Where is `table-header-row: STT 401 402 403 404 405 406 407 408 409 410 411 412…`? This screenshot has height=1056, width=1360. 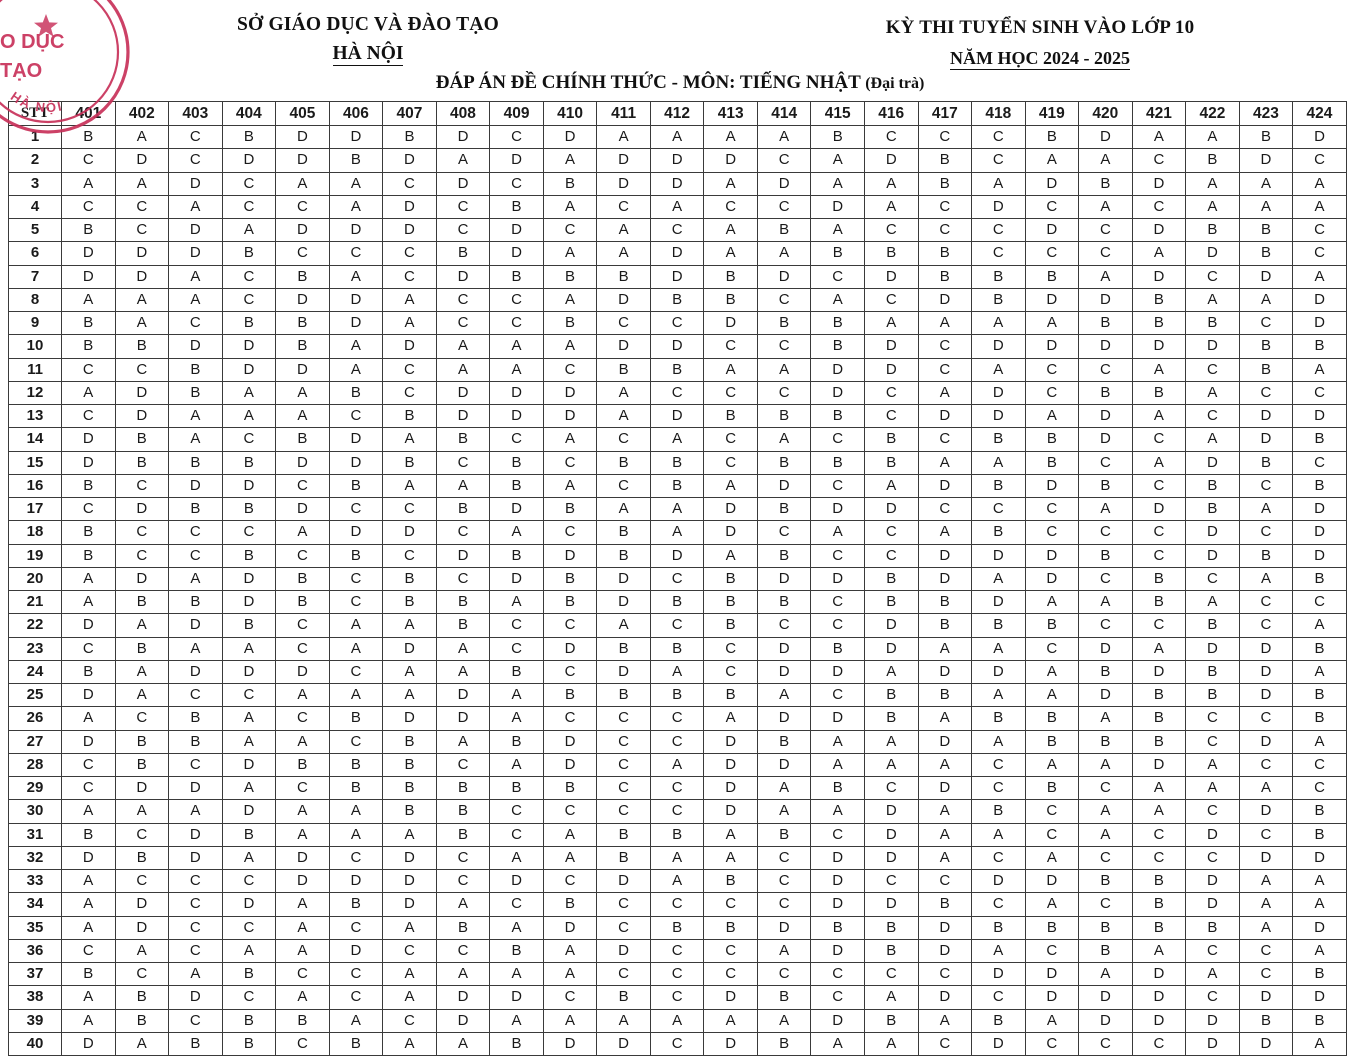
table-header-row: STT 401 402 403 404 405 406 407 408 409 410 411 412… is located at coordinates (677, 113).